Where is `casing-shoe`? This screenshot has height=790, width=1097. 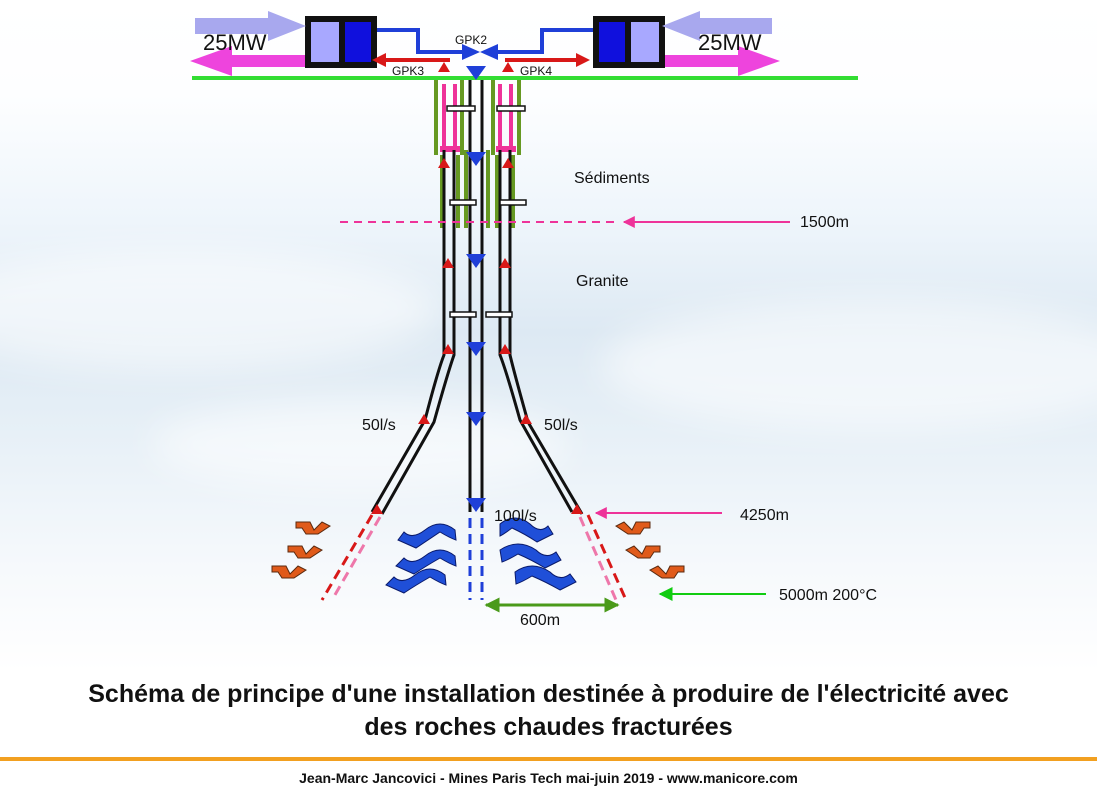
casing-shoe is located at coordinates (486, 211).